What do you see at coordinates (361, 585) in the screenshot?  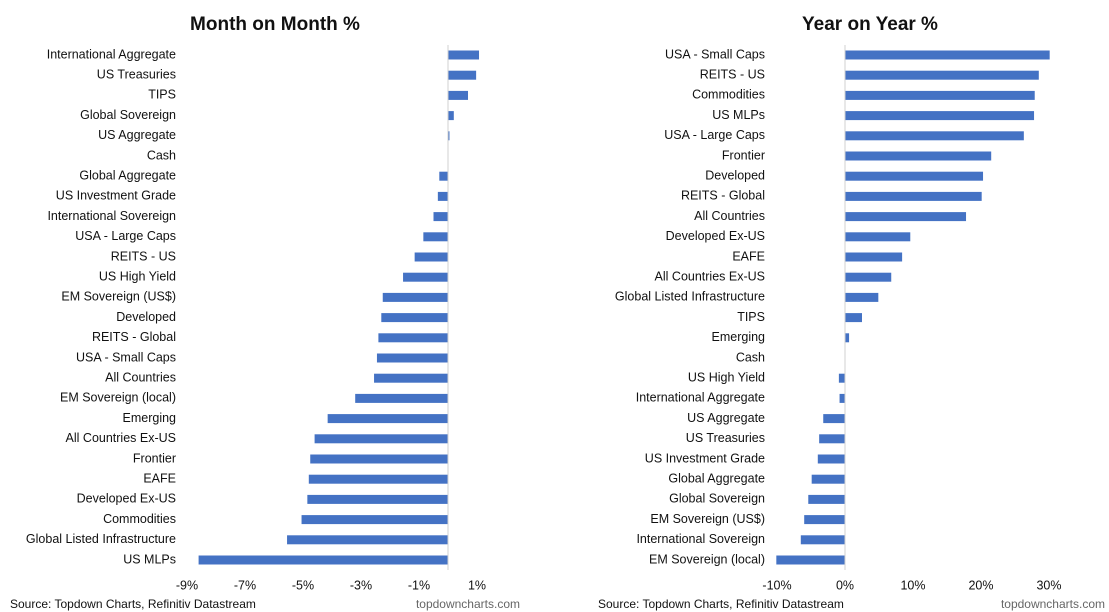 I see `x-tick-label: -3%` at bounding box center [361, 585].